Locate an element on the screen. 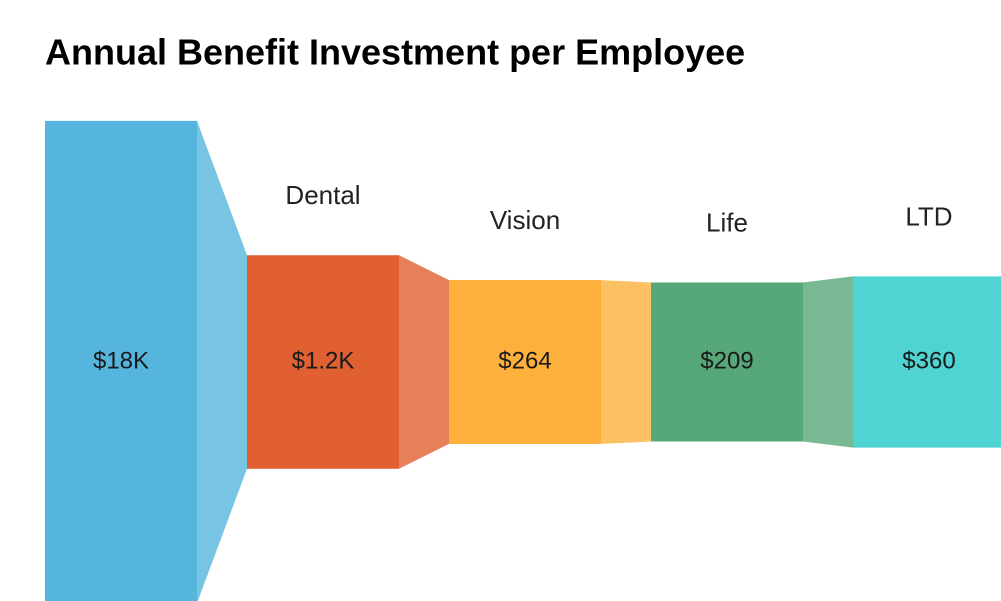 This screenshot has width=1001, height=601. category-label: Life is located at coordinates (727, 222).